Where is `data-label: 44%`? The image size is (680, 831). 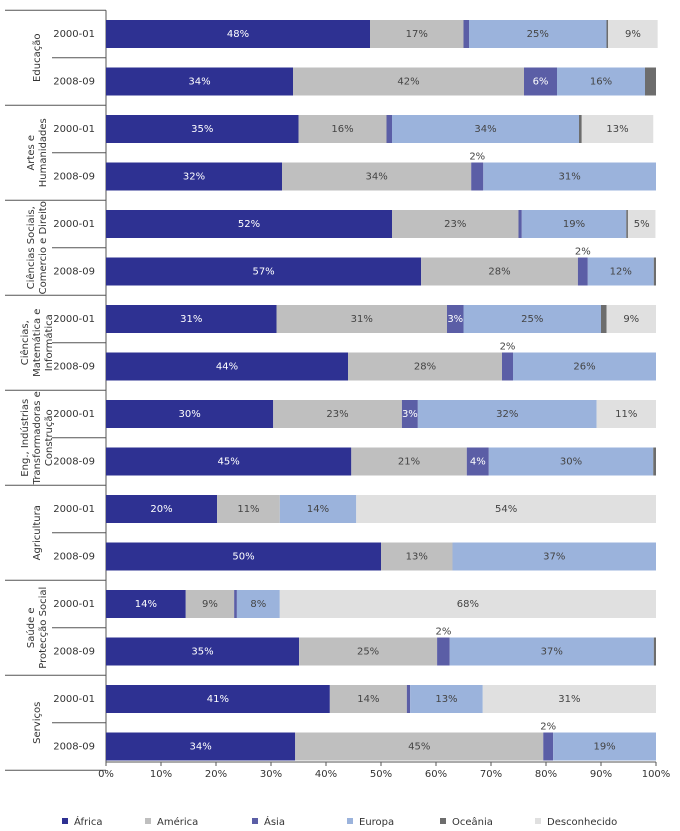
data-label: 44% is located at coordinates (227, 367).